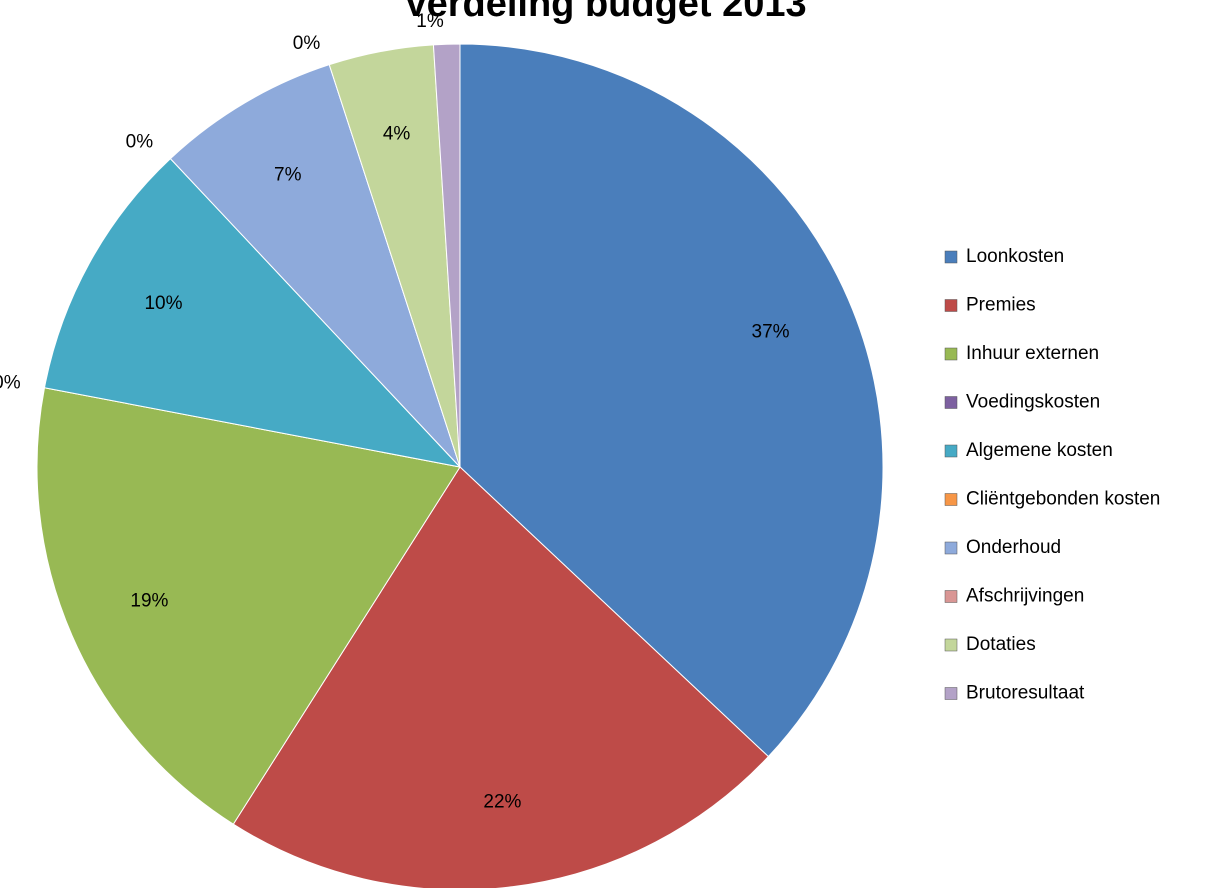 The height and width of the screenshot is (888, 1218). Describe the element at coordinates (1032, 353) in the screenshot. I see `legend-label: Inhuur externen` at that location.